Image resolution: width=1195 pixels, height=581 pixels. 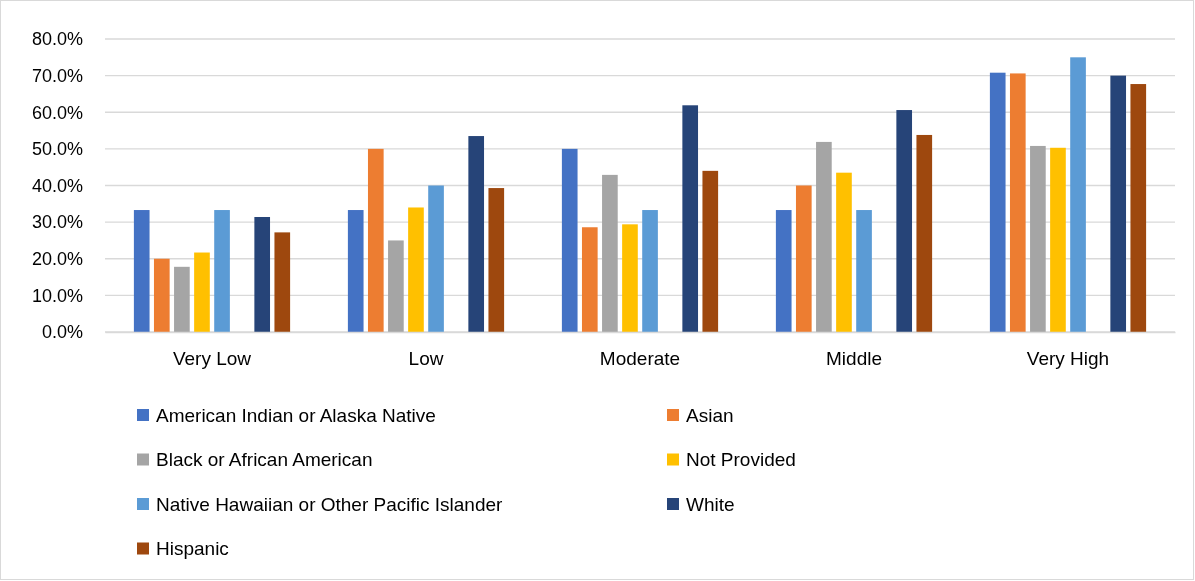 What do you see at coordinates (57, 39) in the screenshot?
I see `y-tick-label: 80.0%` at bounding box center [57, 39].